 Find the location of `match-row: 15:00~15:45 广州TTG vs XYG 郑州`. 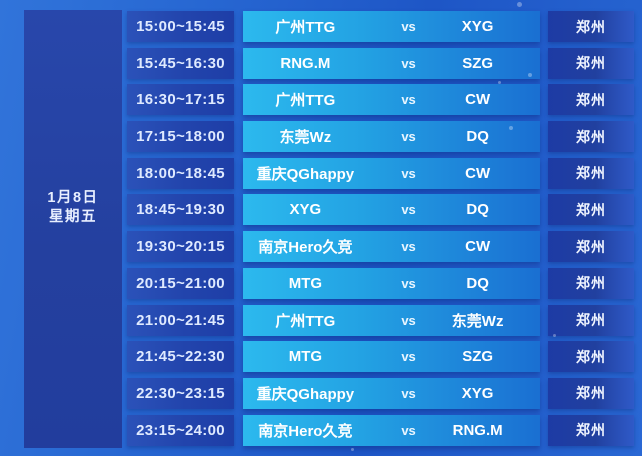

match-row: 15:00~15:45 广州TTG vs XYG 郑州 is located at coordinates (380, 26).